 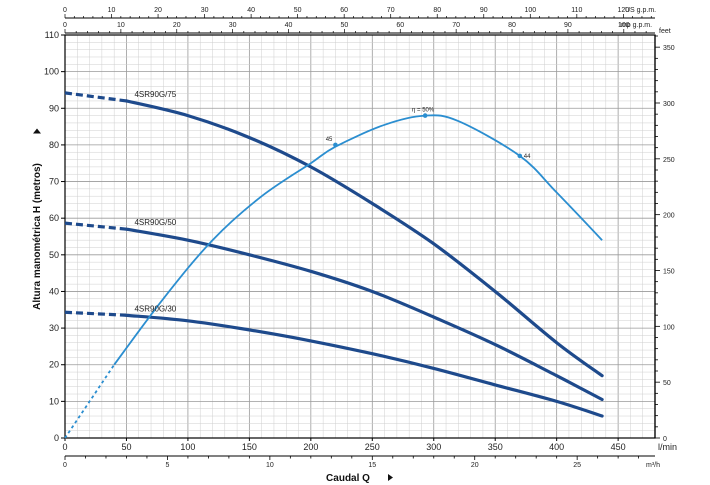 What do you see at coordinates (344, 25) in the screenshot?
I see `imp-tick-label: 50` at bounding box center [344, 25].